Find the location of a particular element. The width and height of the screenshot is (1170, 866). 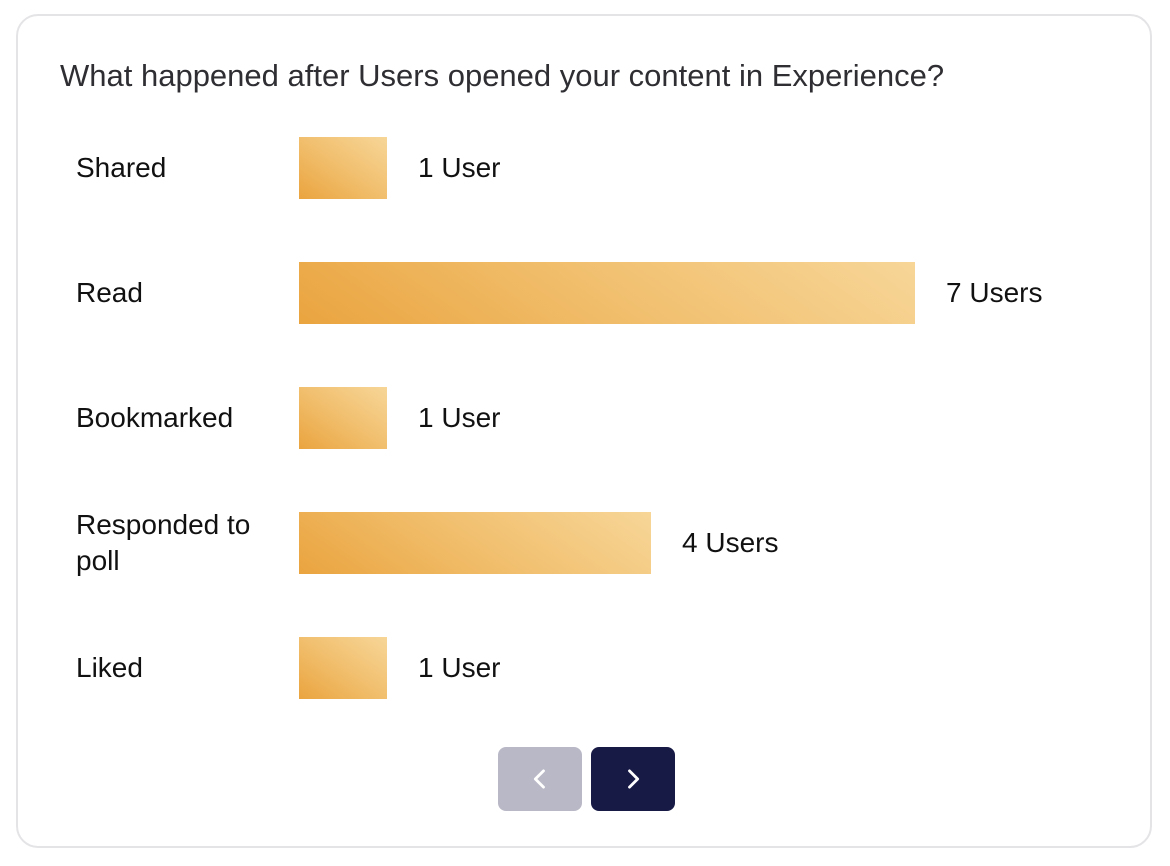

chevron-left-icon is located at coordinates (539, 779).